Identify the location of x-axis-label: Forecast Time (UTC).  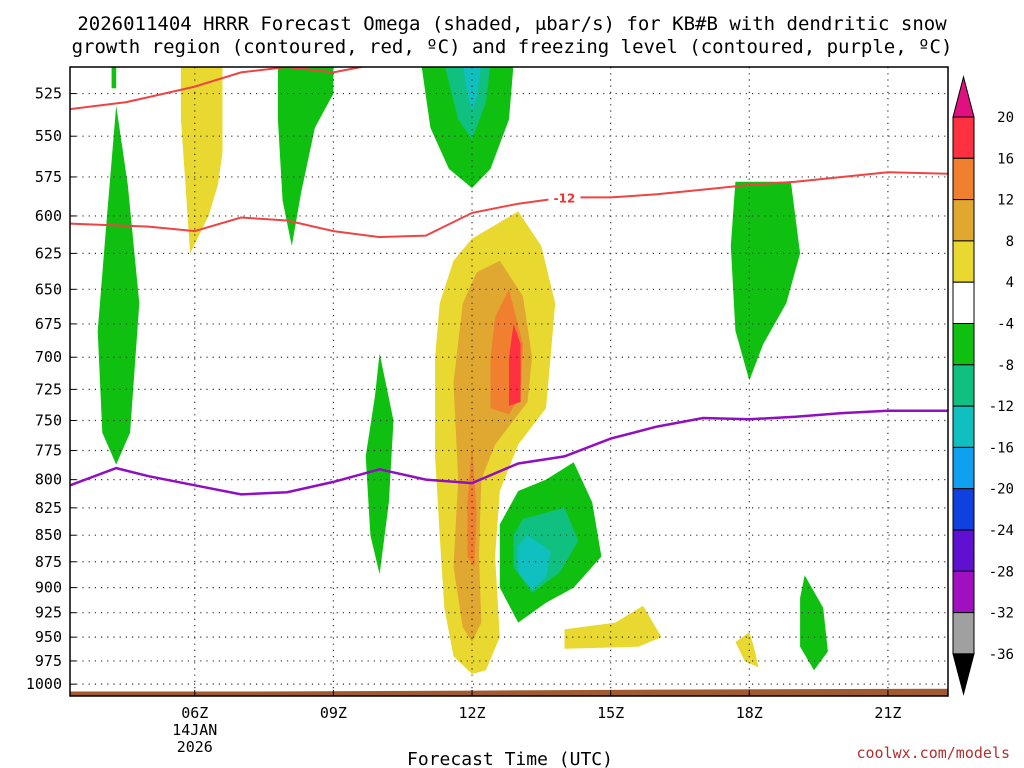
(510, 758).